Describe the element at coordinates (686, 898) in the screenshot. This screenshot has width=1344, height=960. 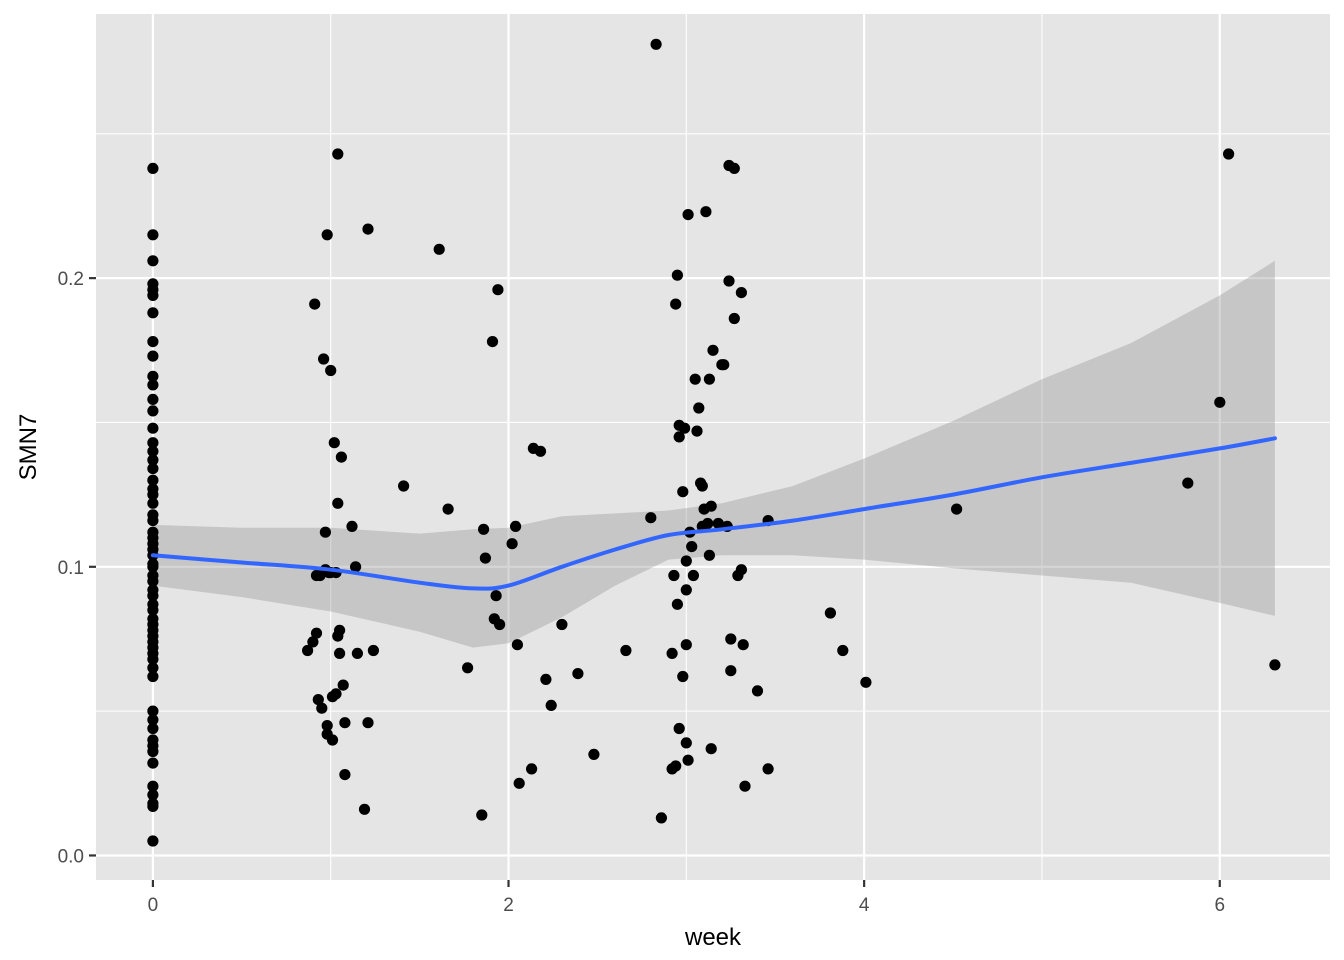
I see `x-axis: 0 2 4 6` at that location.